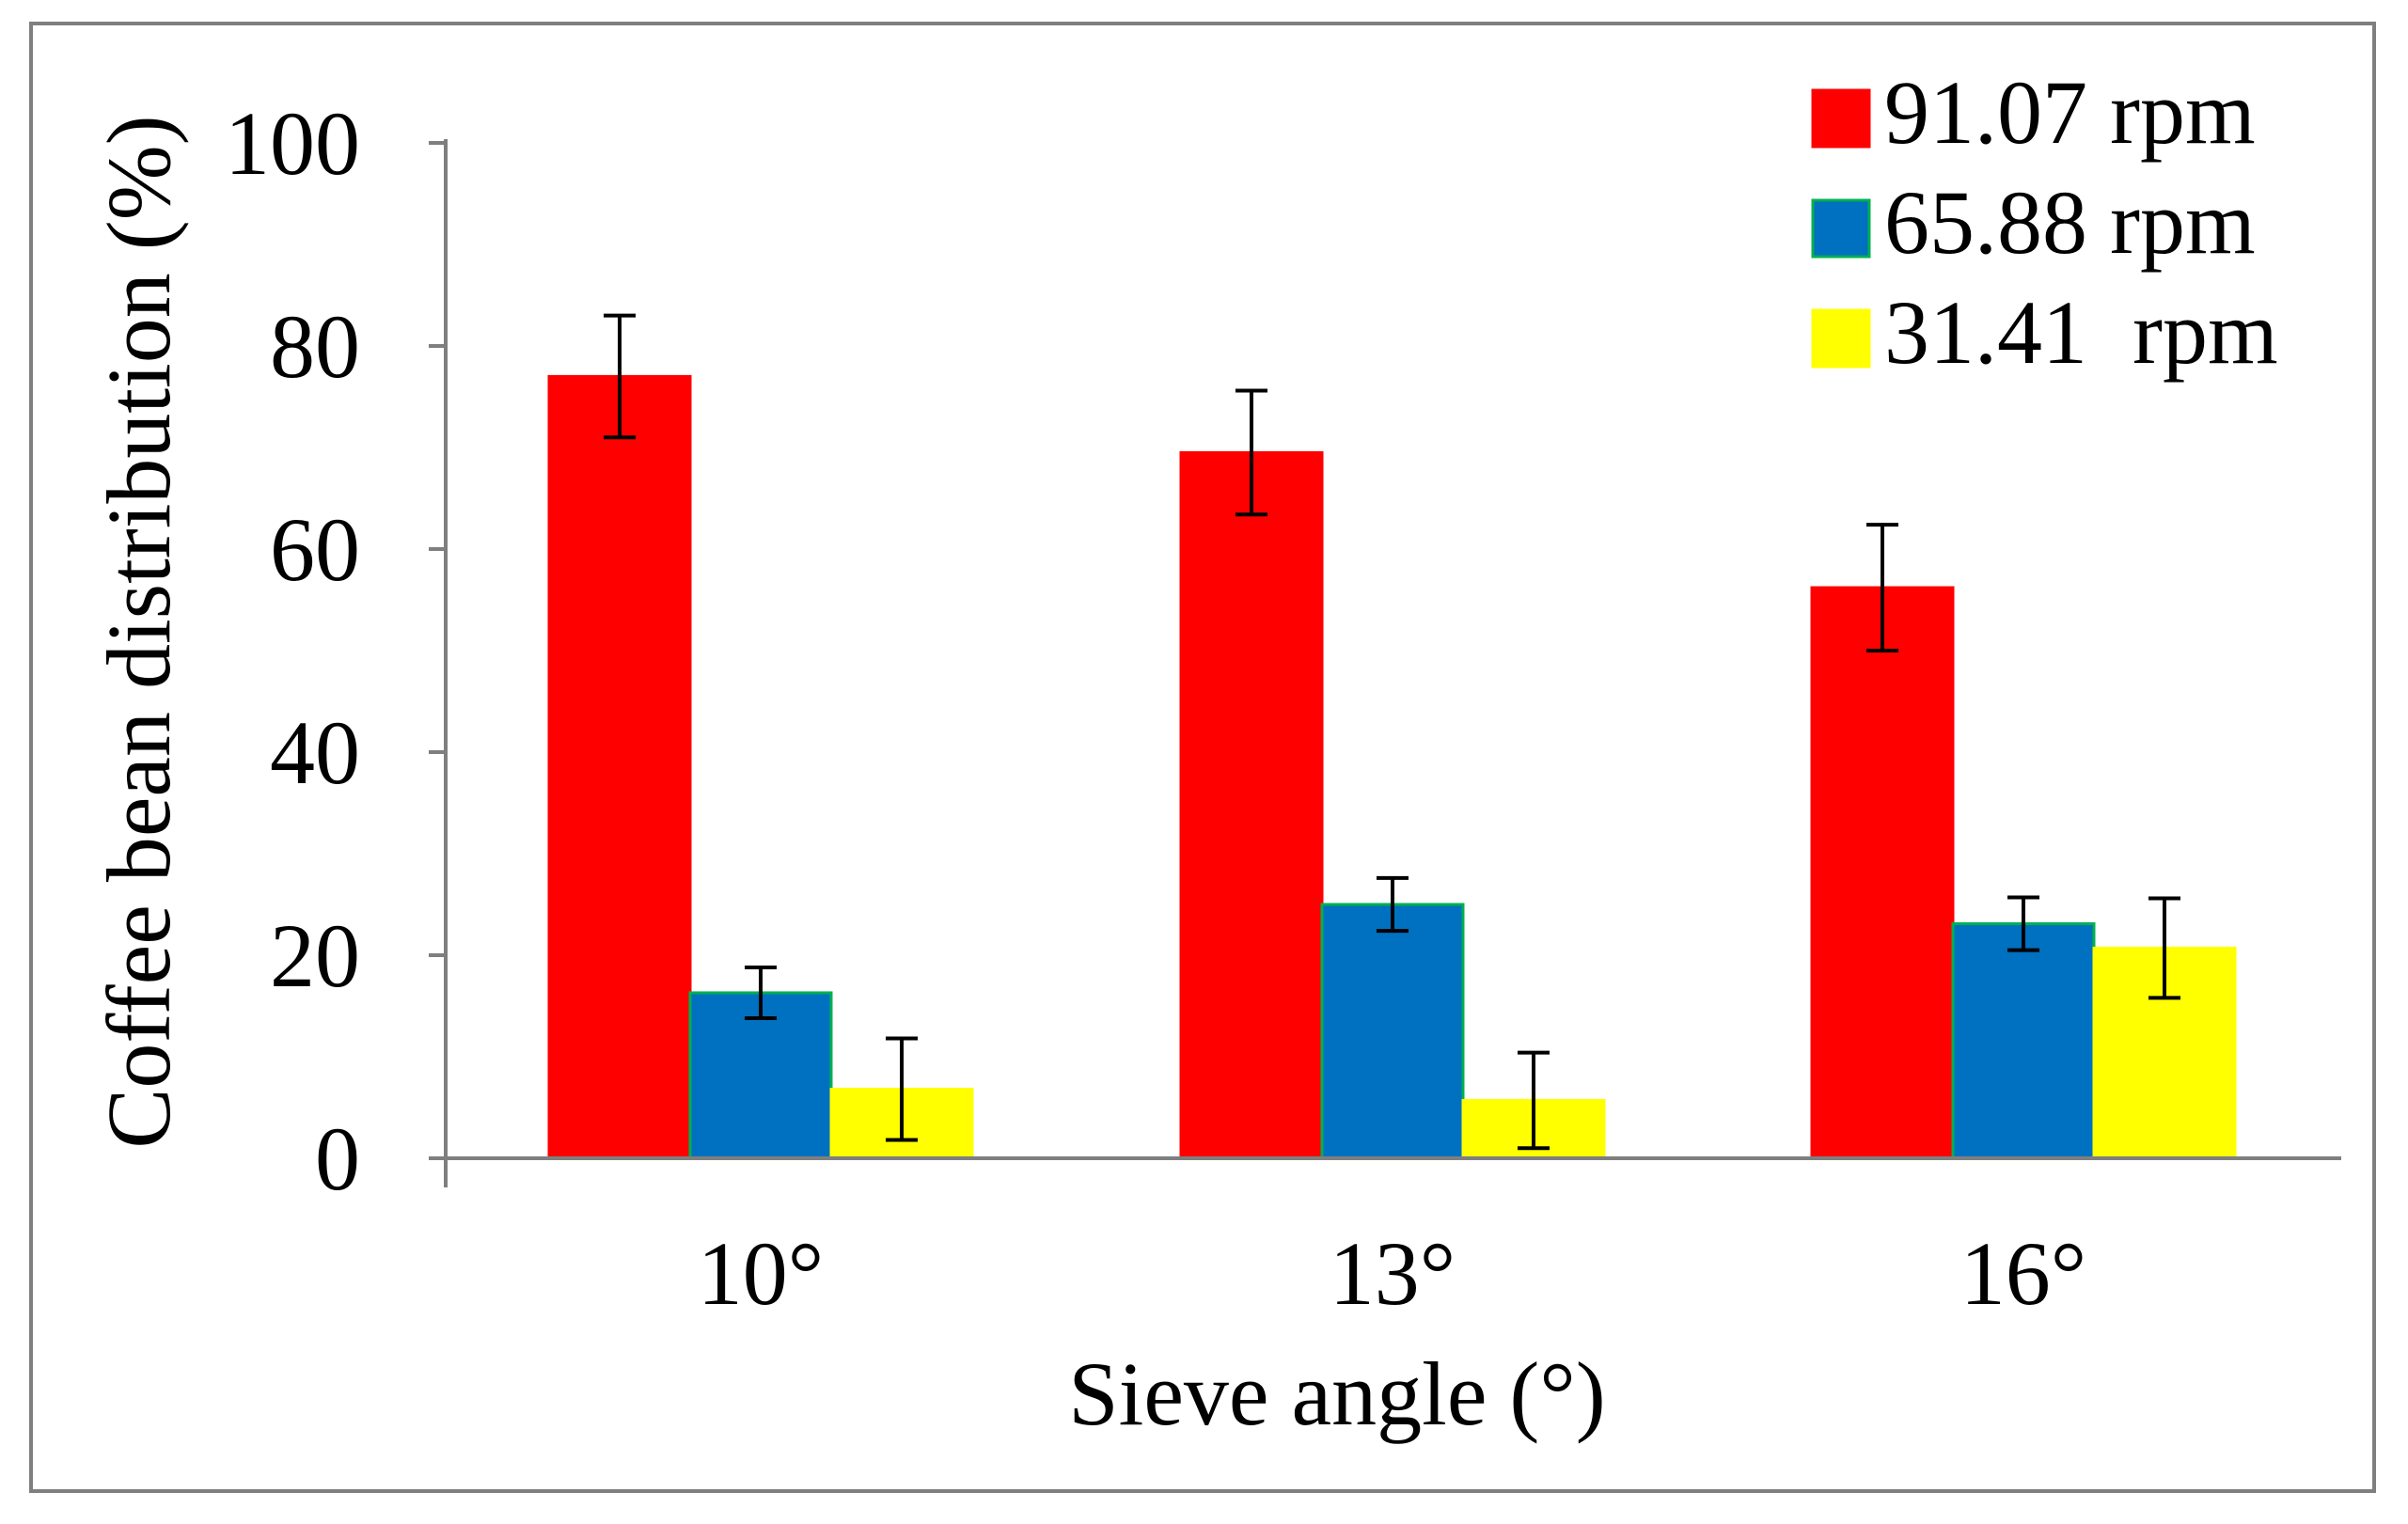 This screenshot has height=1524, width=2408. What do you see at coordinates (1337, 1393) in the screenshot?
I see `x-axis-title: Sieve angle (°)` at bounding box center [1337, 1393].